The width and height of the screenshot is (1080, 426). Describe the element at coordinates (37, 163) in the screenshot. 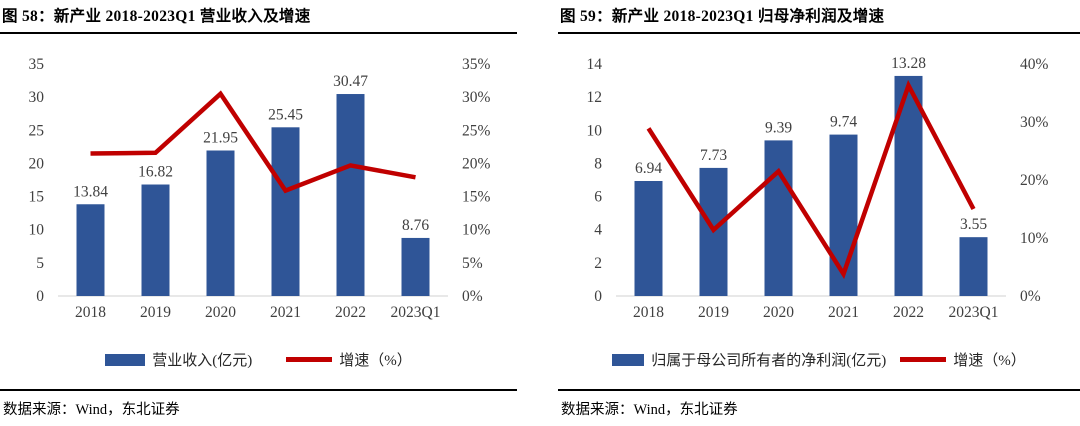

I see `svg-text: 20` at that location.